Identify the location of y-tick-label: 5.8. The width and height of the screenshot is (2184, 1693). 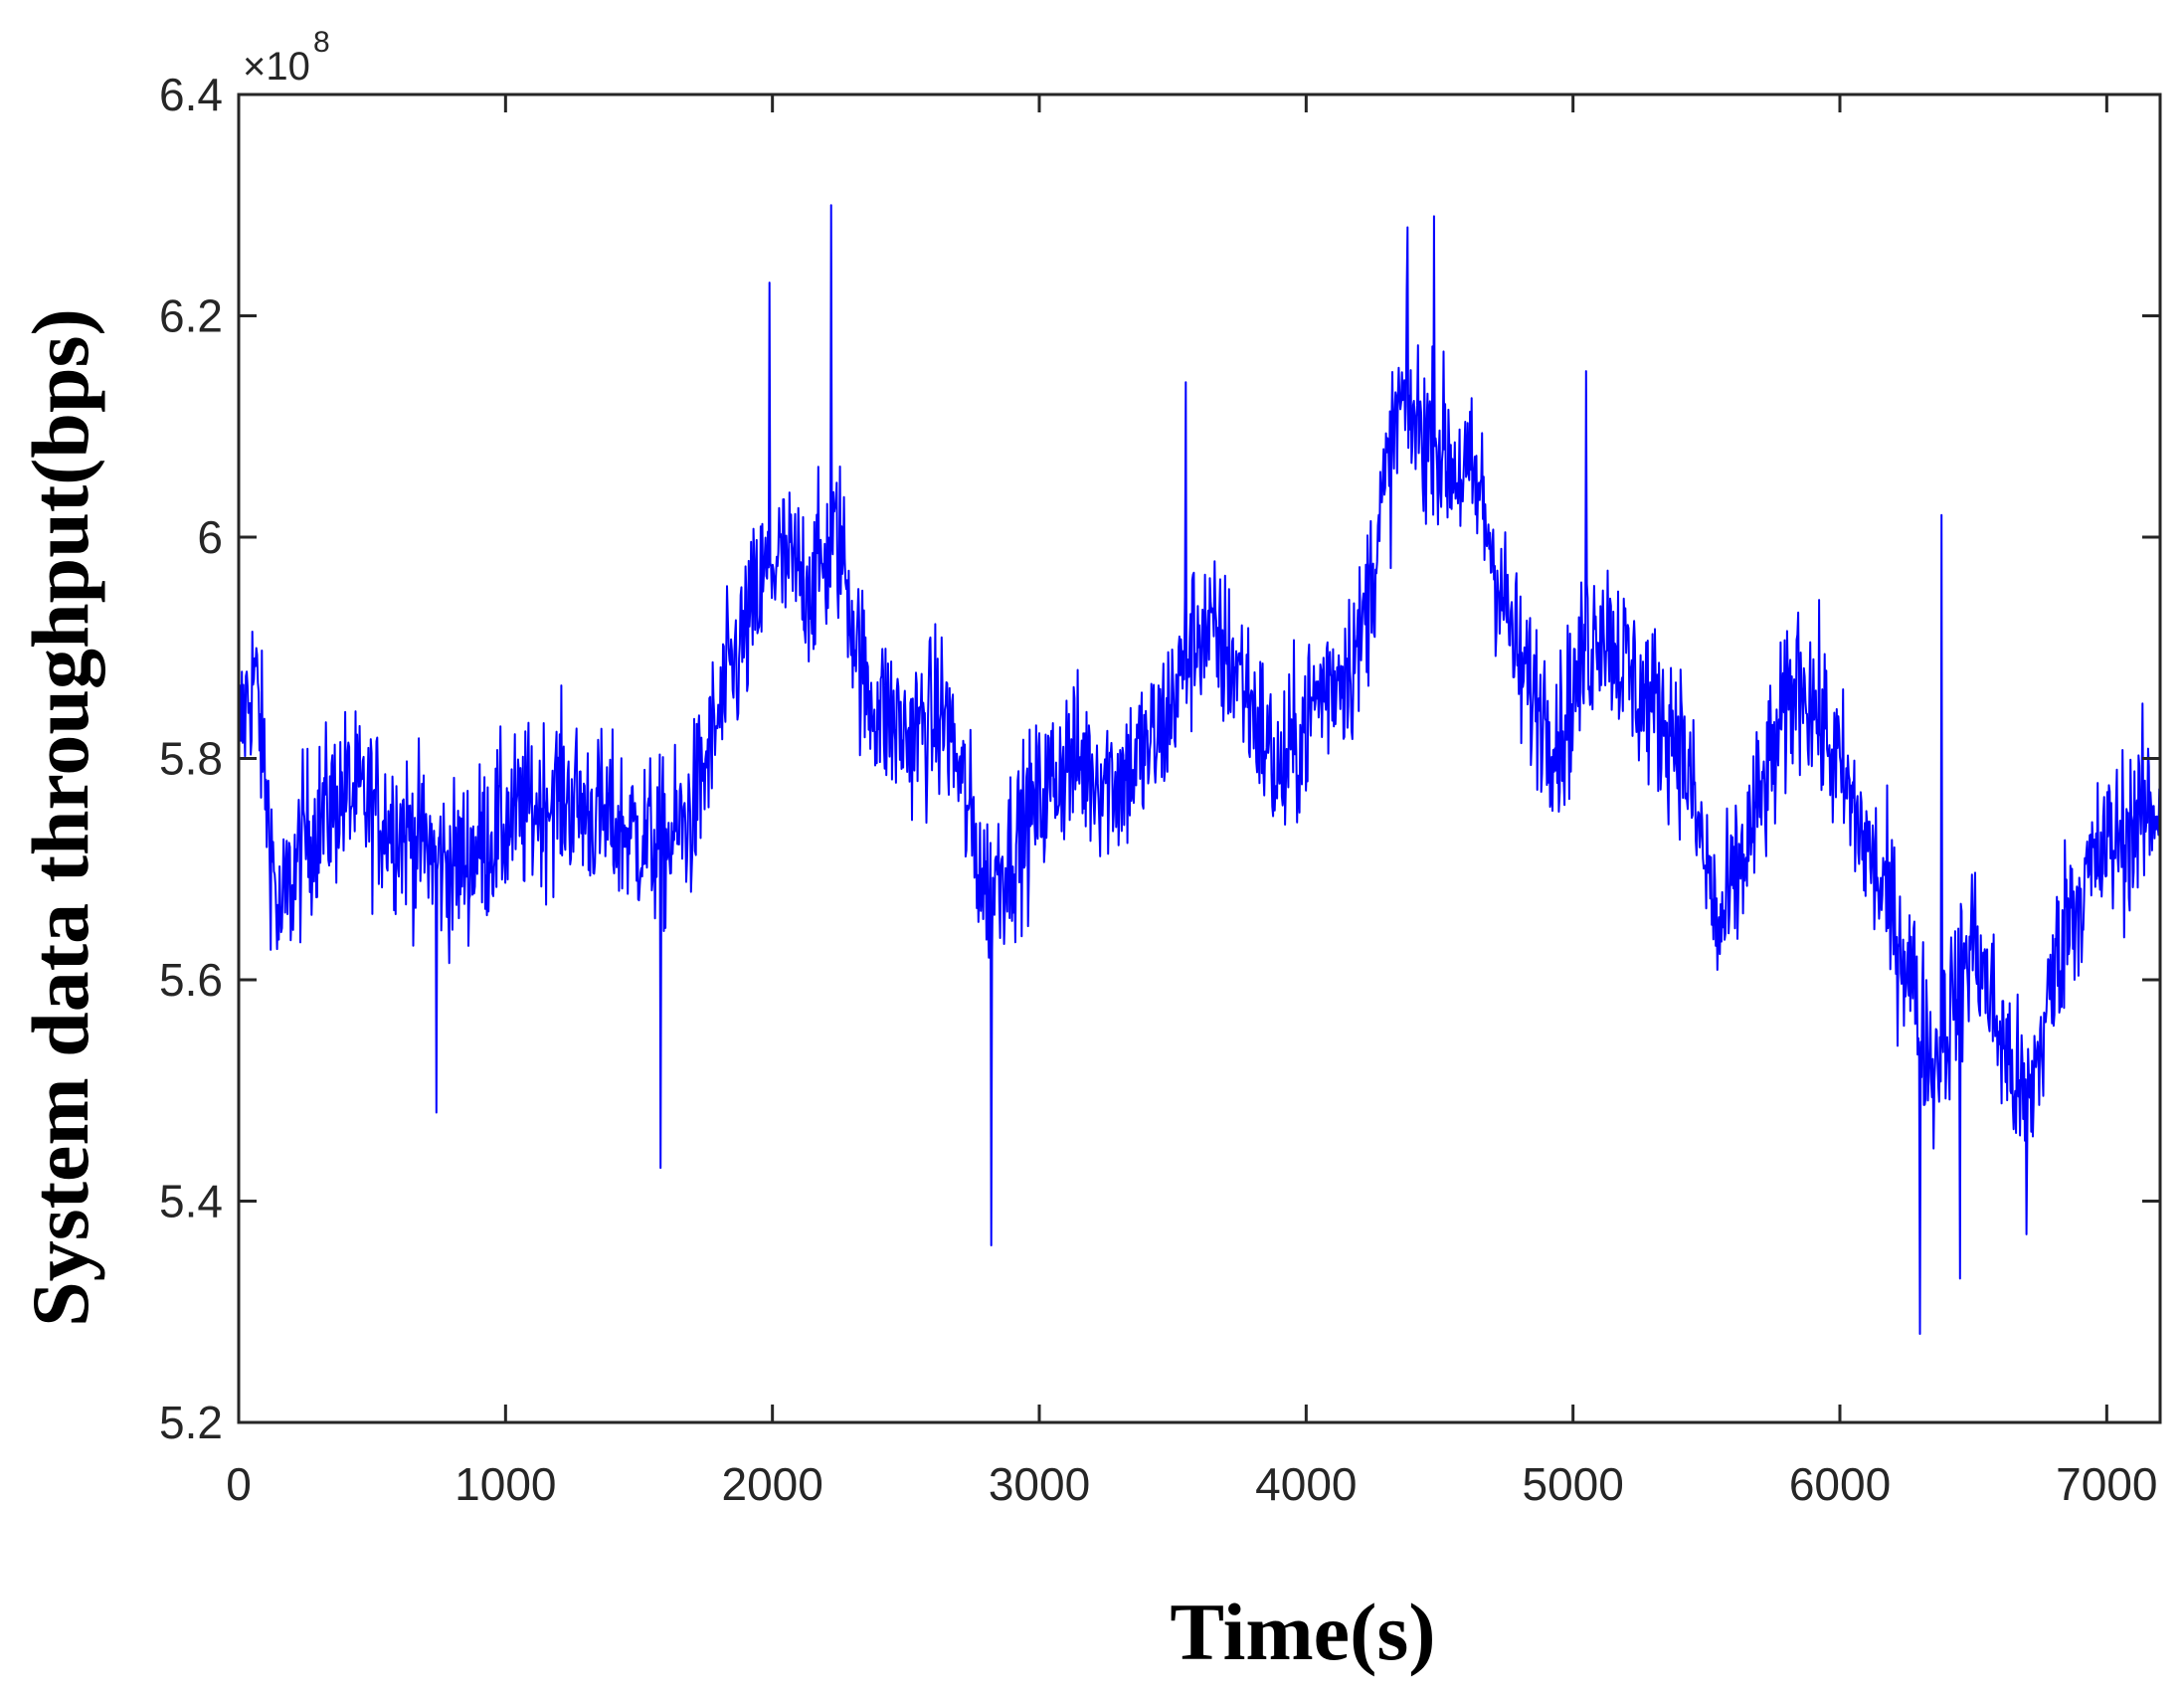
(191, 759).